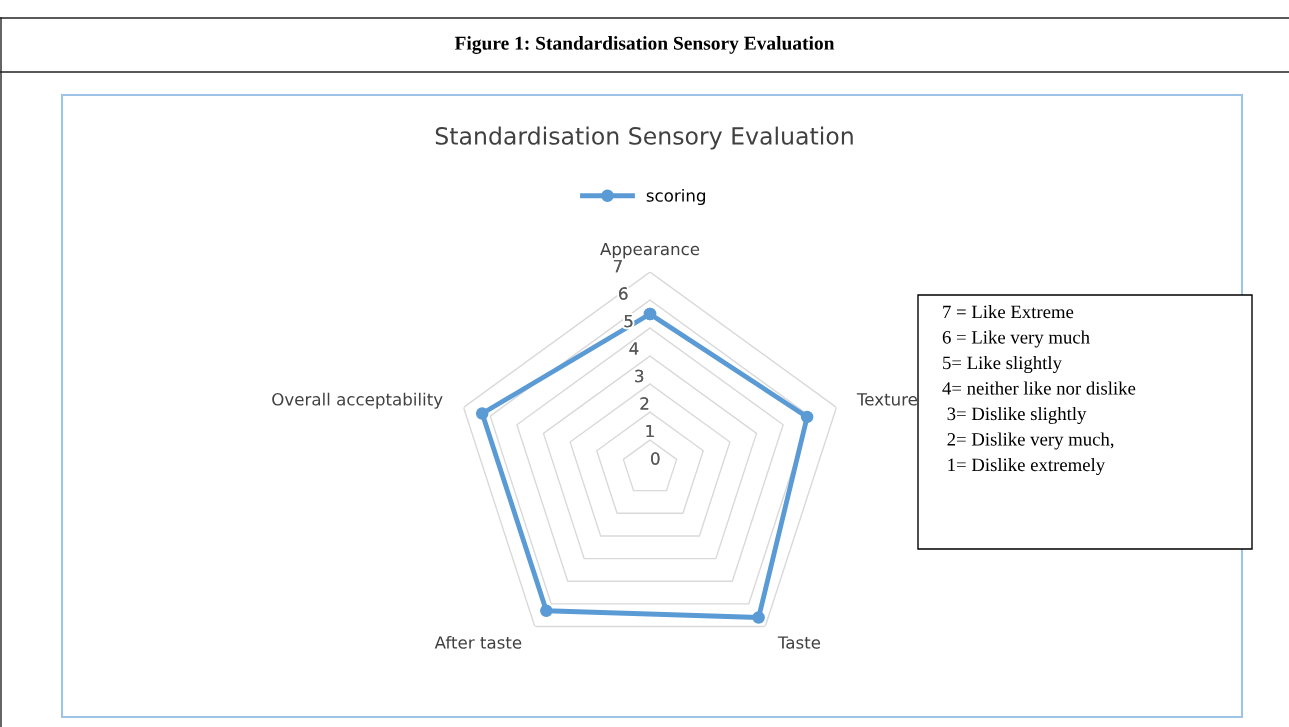 The width and height of the screenshot is (1289, 727). I want to click on y-tick-label: 1, so click(650, 431).